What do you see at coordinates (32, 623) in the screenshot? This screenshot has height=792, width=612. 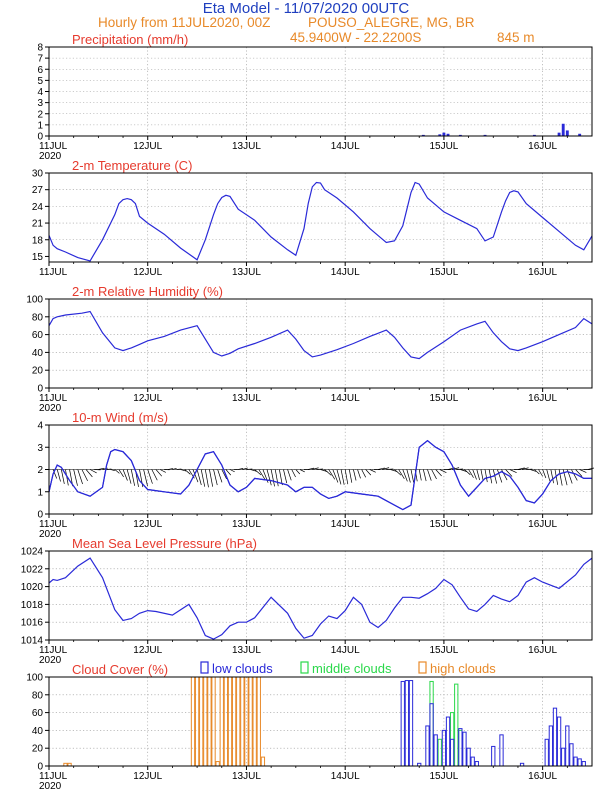 I see `y-tick-label: 1016` at bounding box center [32, 623].